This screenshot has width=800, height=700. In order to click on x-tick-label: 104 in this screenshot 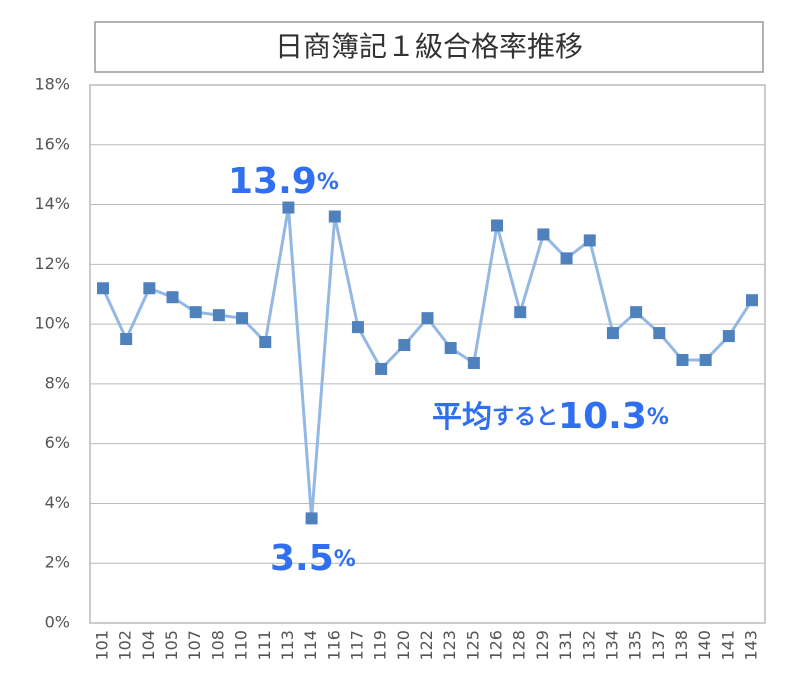, I will do `click(148, 645)`.